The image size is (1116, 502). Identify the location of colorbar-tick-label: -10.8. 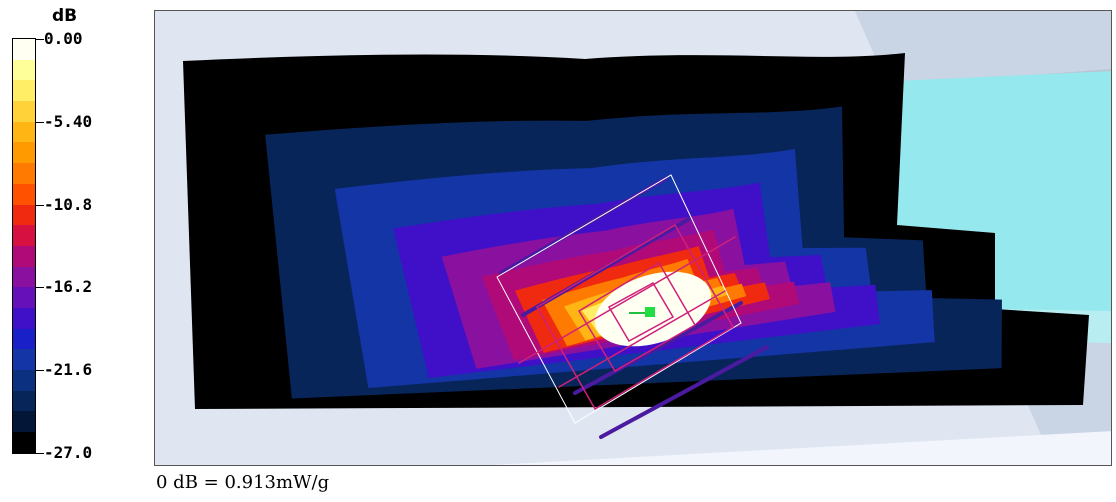
(68, 204).